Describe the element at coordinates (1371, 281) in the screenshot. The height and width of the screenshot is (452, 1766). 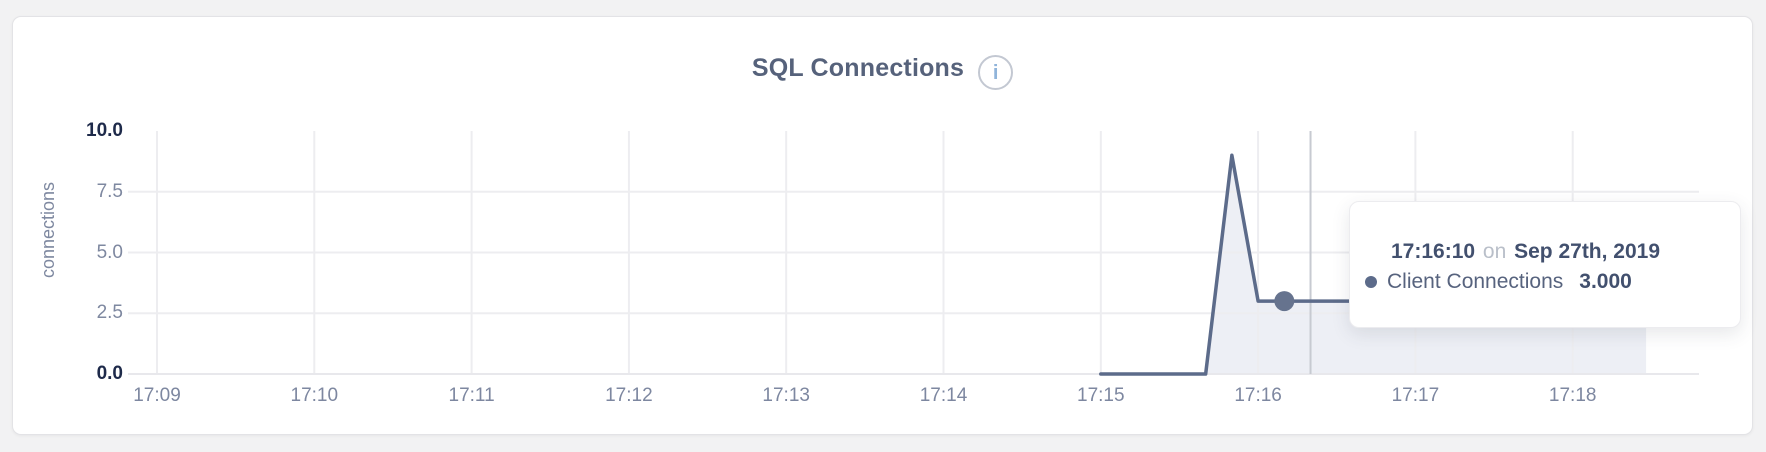
I see `series-bullet-icon` at that location.